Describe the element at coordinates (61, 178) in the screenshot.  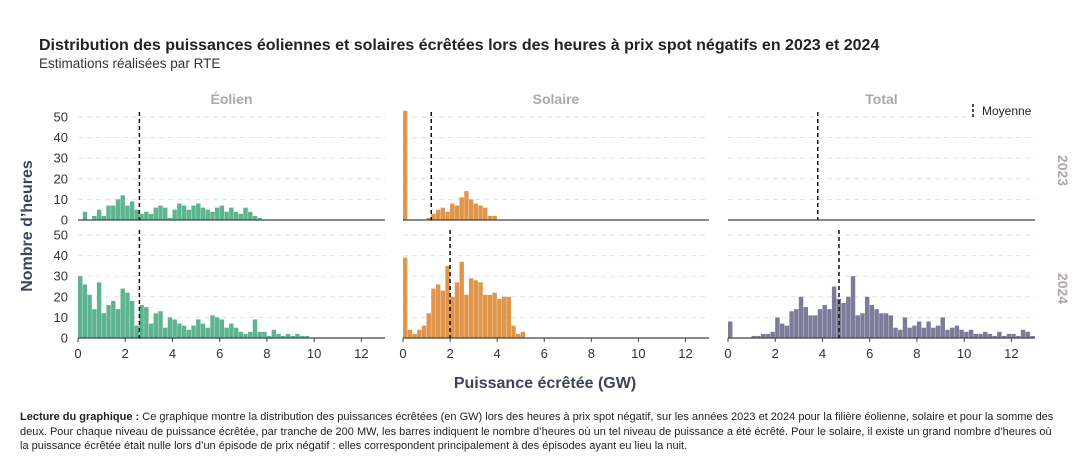
I see `y-tick-label: 20` at that location.